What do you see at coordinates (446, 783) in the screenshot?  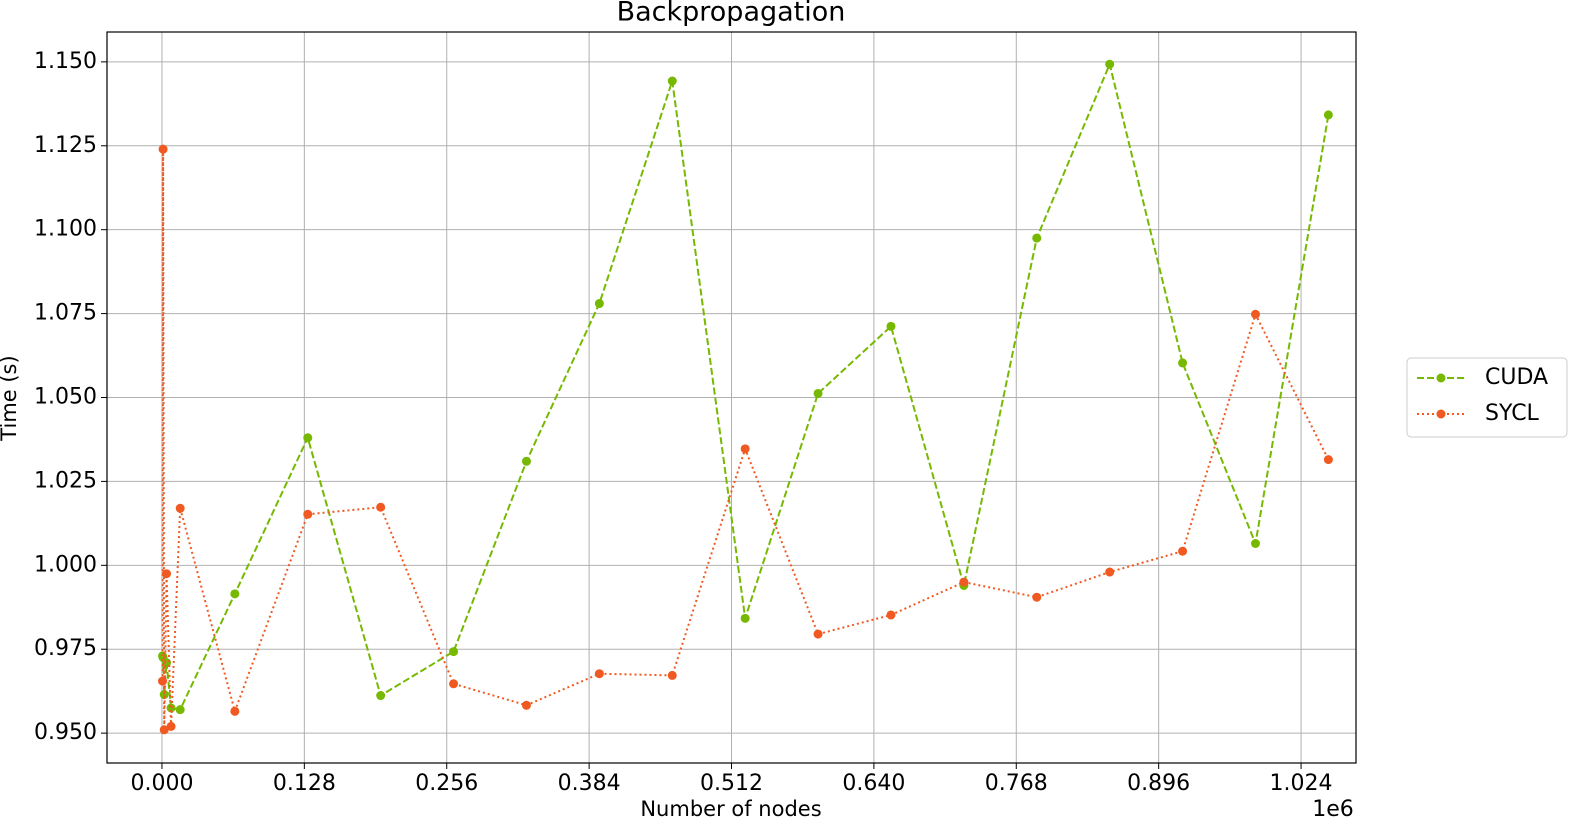 I see `x-tick-label: 0.256` at bounding box center [446, 783].